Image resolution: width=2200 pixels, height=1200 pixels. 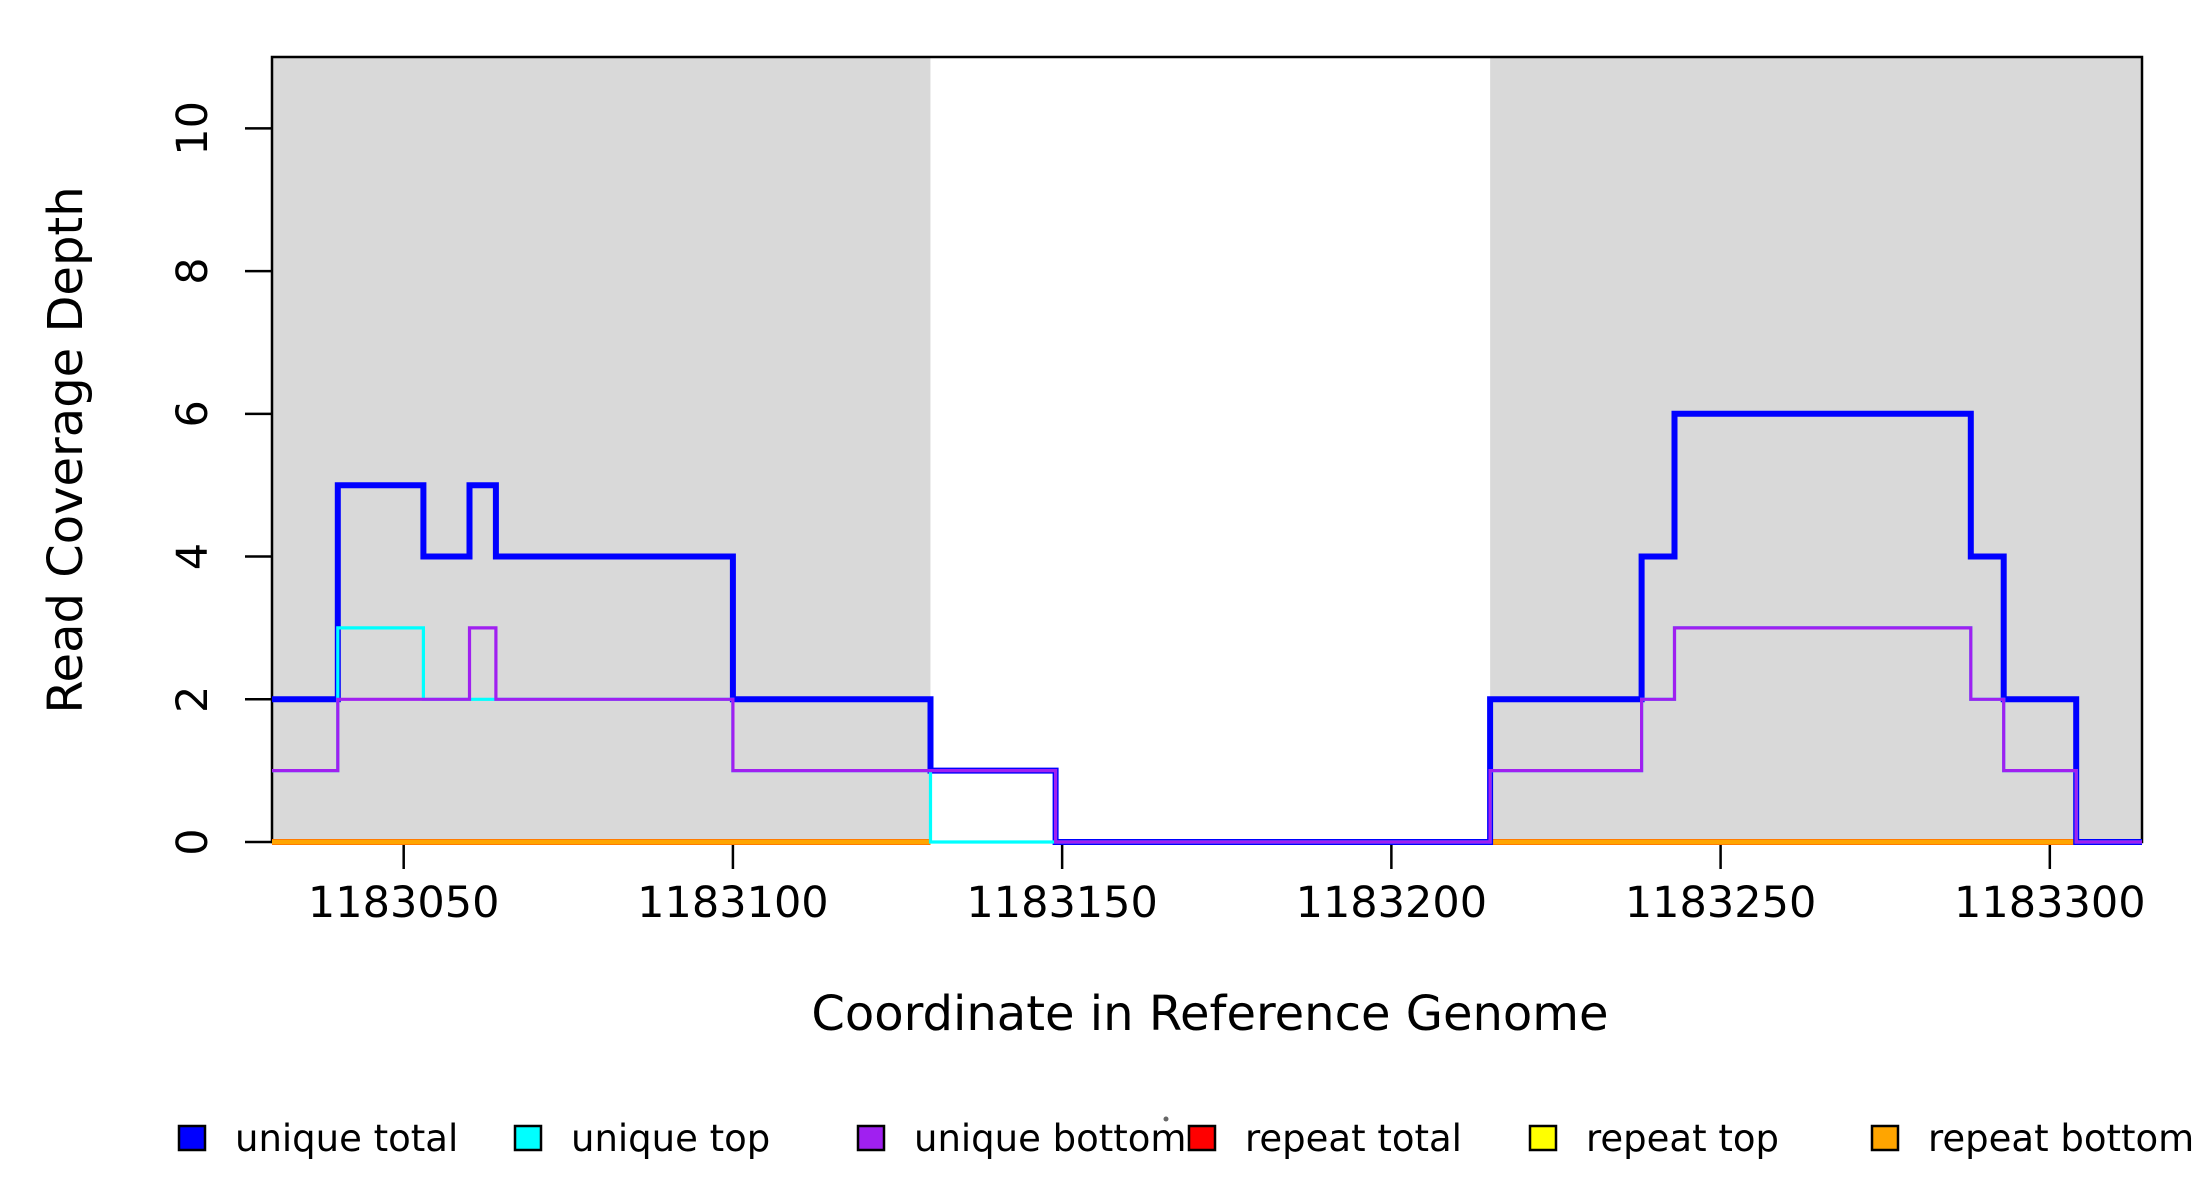 I want to click on y-axis-title: Read Coverage Depth, so click(x=66, y=449).